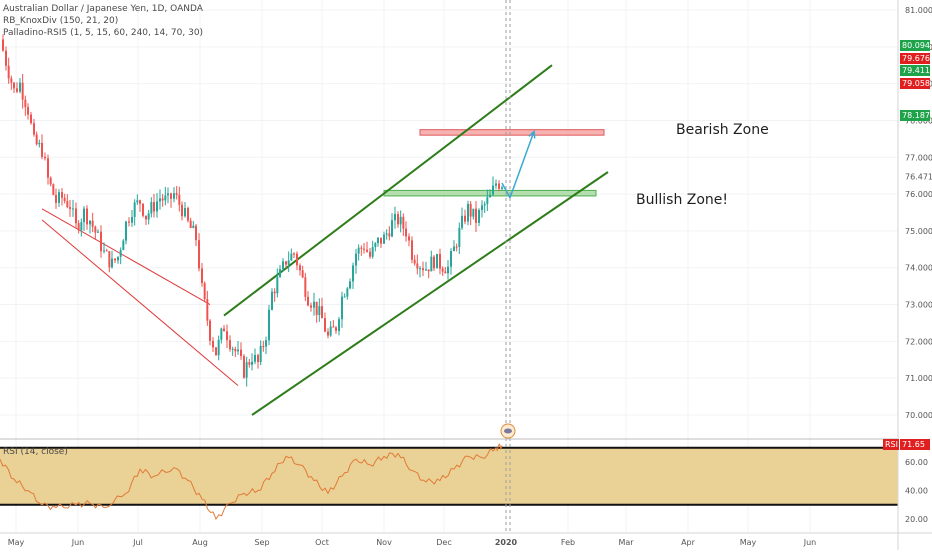 The image size is (932, 555). I want to click on rsi-pane: 20.00 40.00 60.00, so click(464, 483).